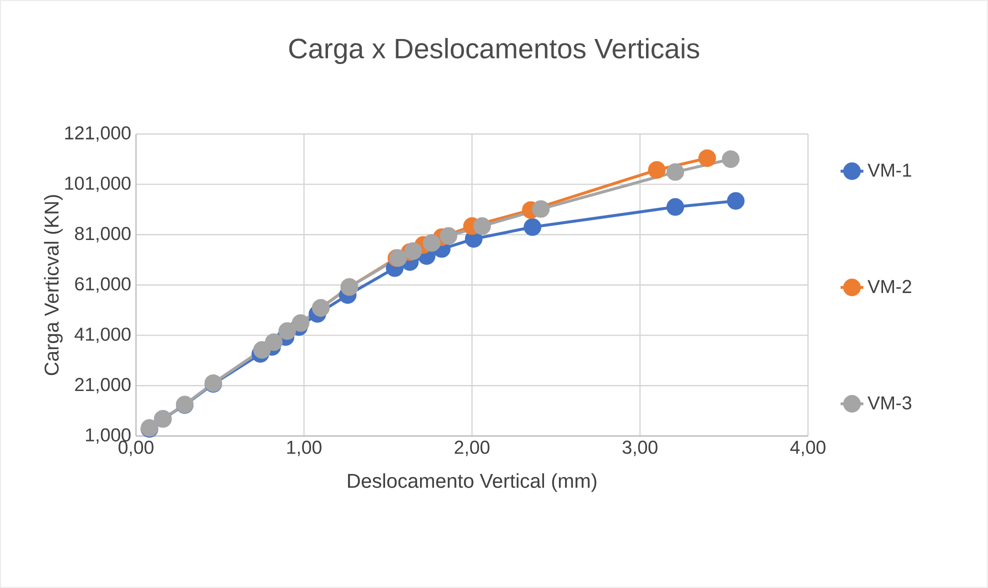 This screenshot has height=588, width=988. Describe the element at coordinates (494, 51) in the screenshot. I see `chart-title: Carga x Deslocamentos Verticais` at that location.